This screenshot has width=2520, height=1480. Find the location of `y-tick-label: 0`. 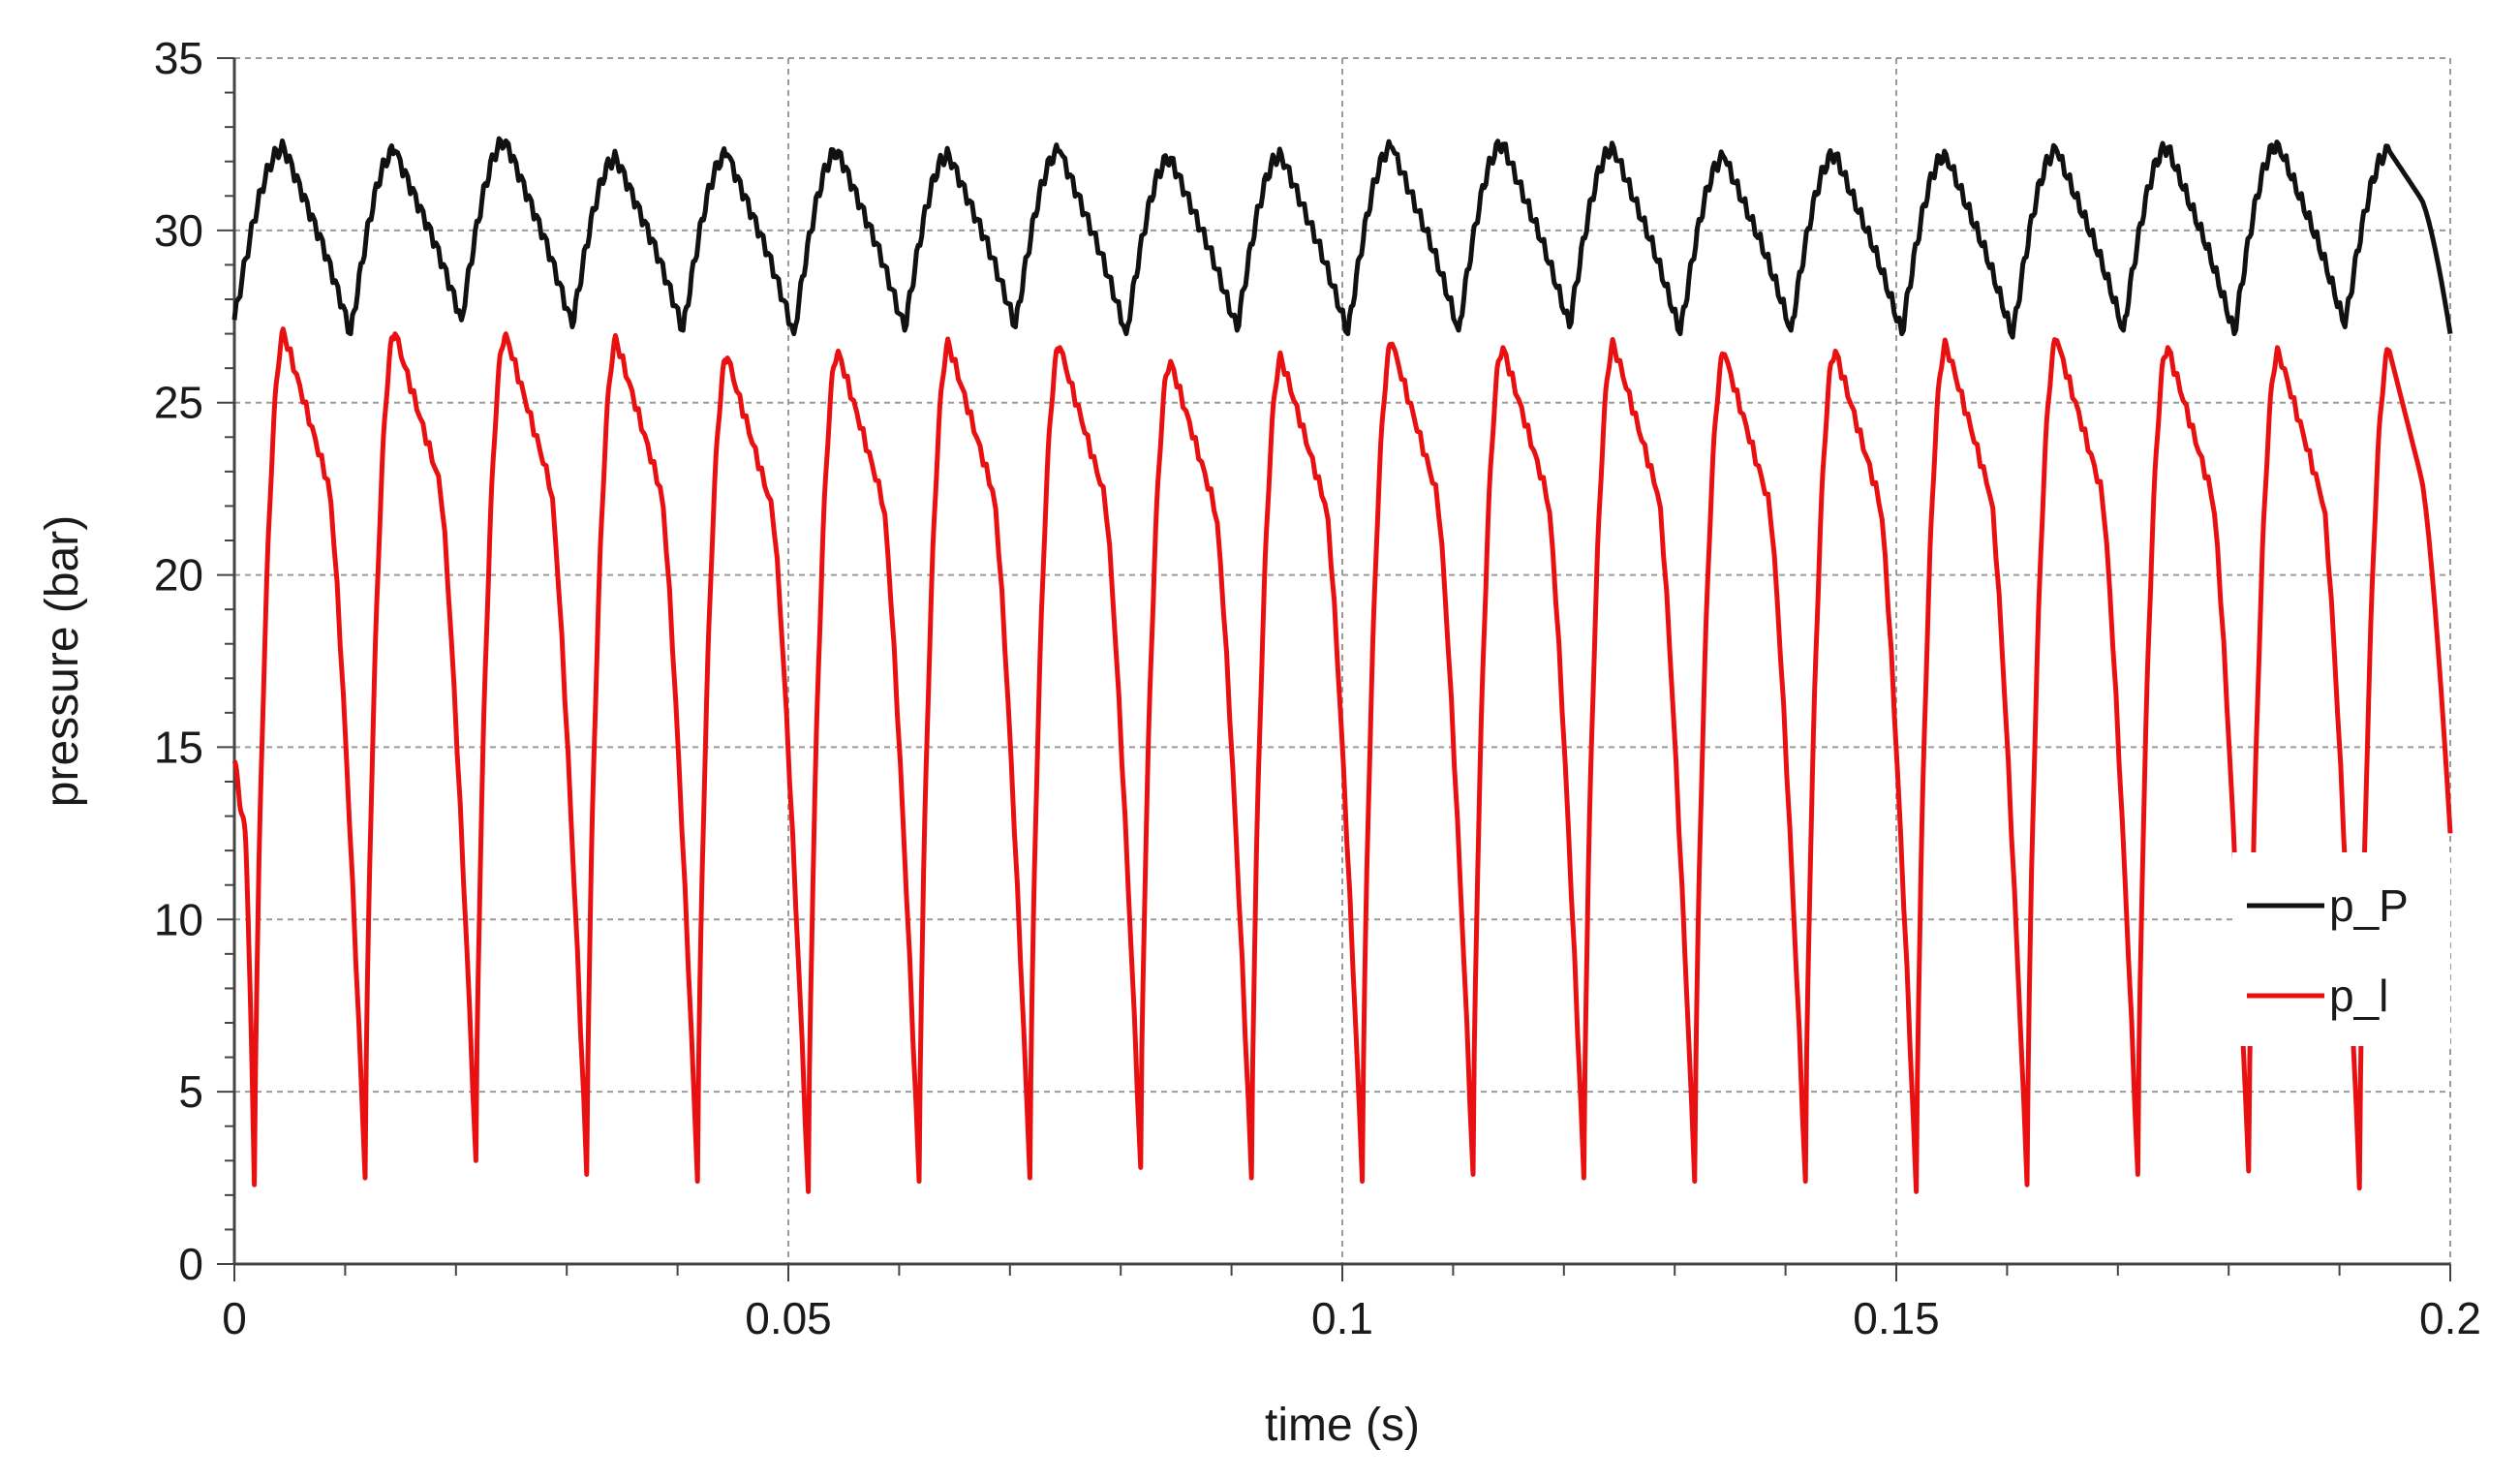

y-tick-label: 0 is located at coordinates (191, 1264).